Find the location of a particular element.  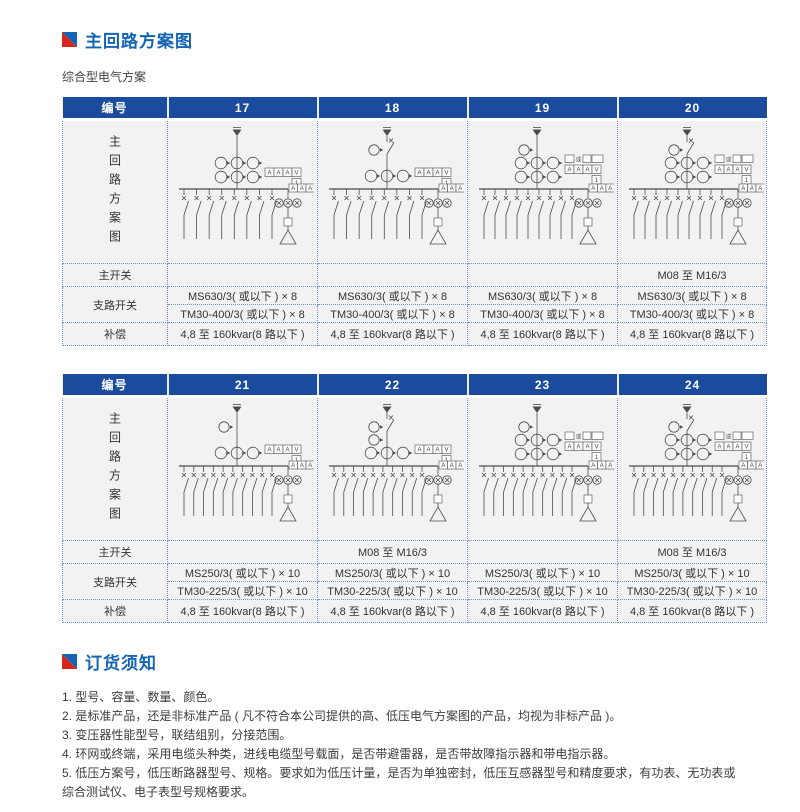

cell-main-switch-24: M08 至 M16/3 is located at coordinates (692, 552).